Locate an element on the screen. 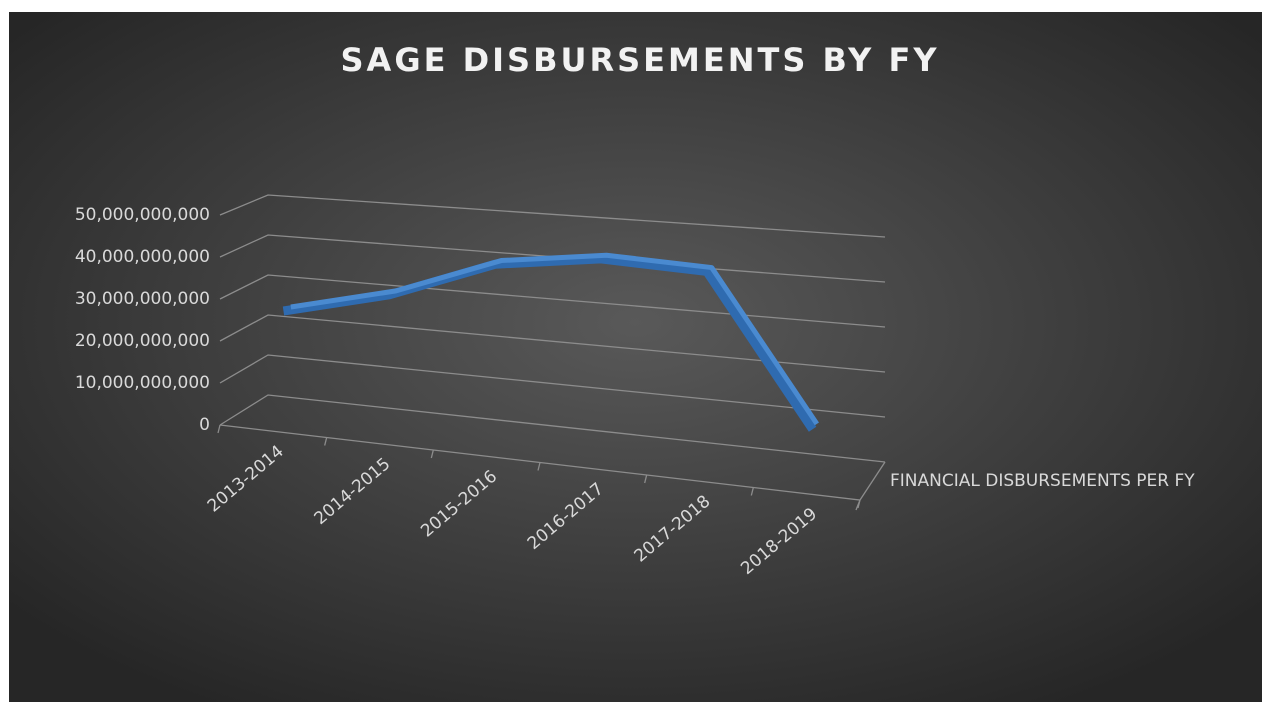  y-tick-label: 20,000,000,000 is located at coordinates (142, 341).